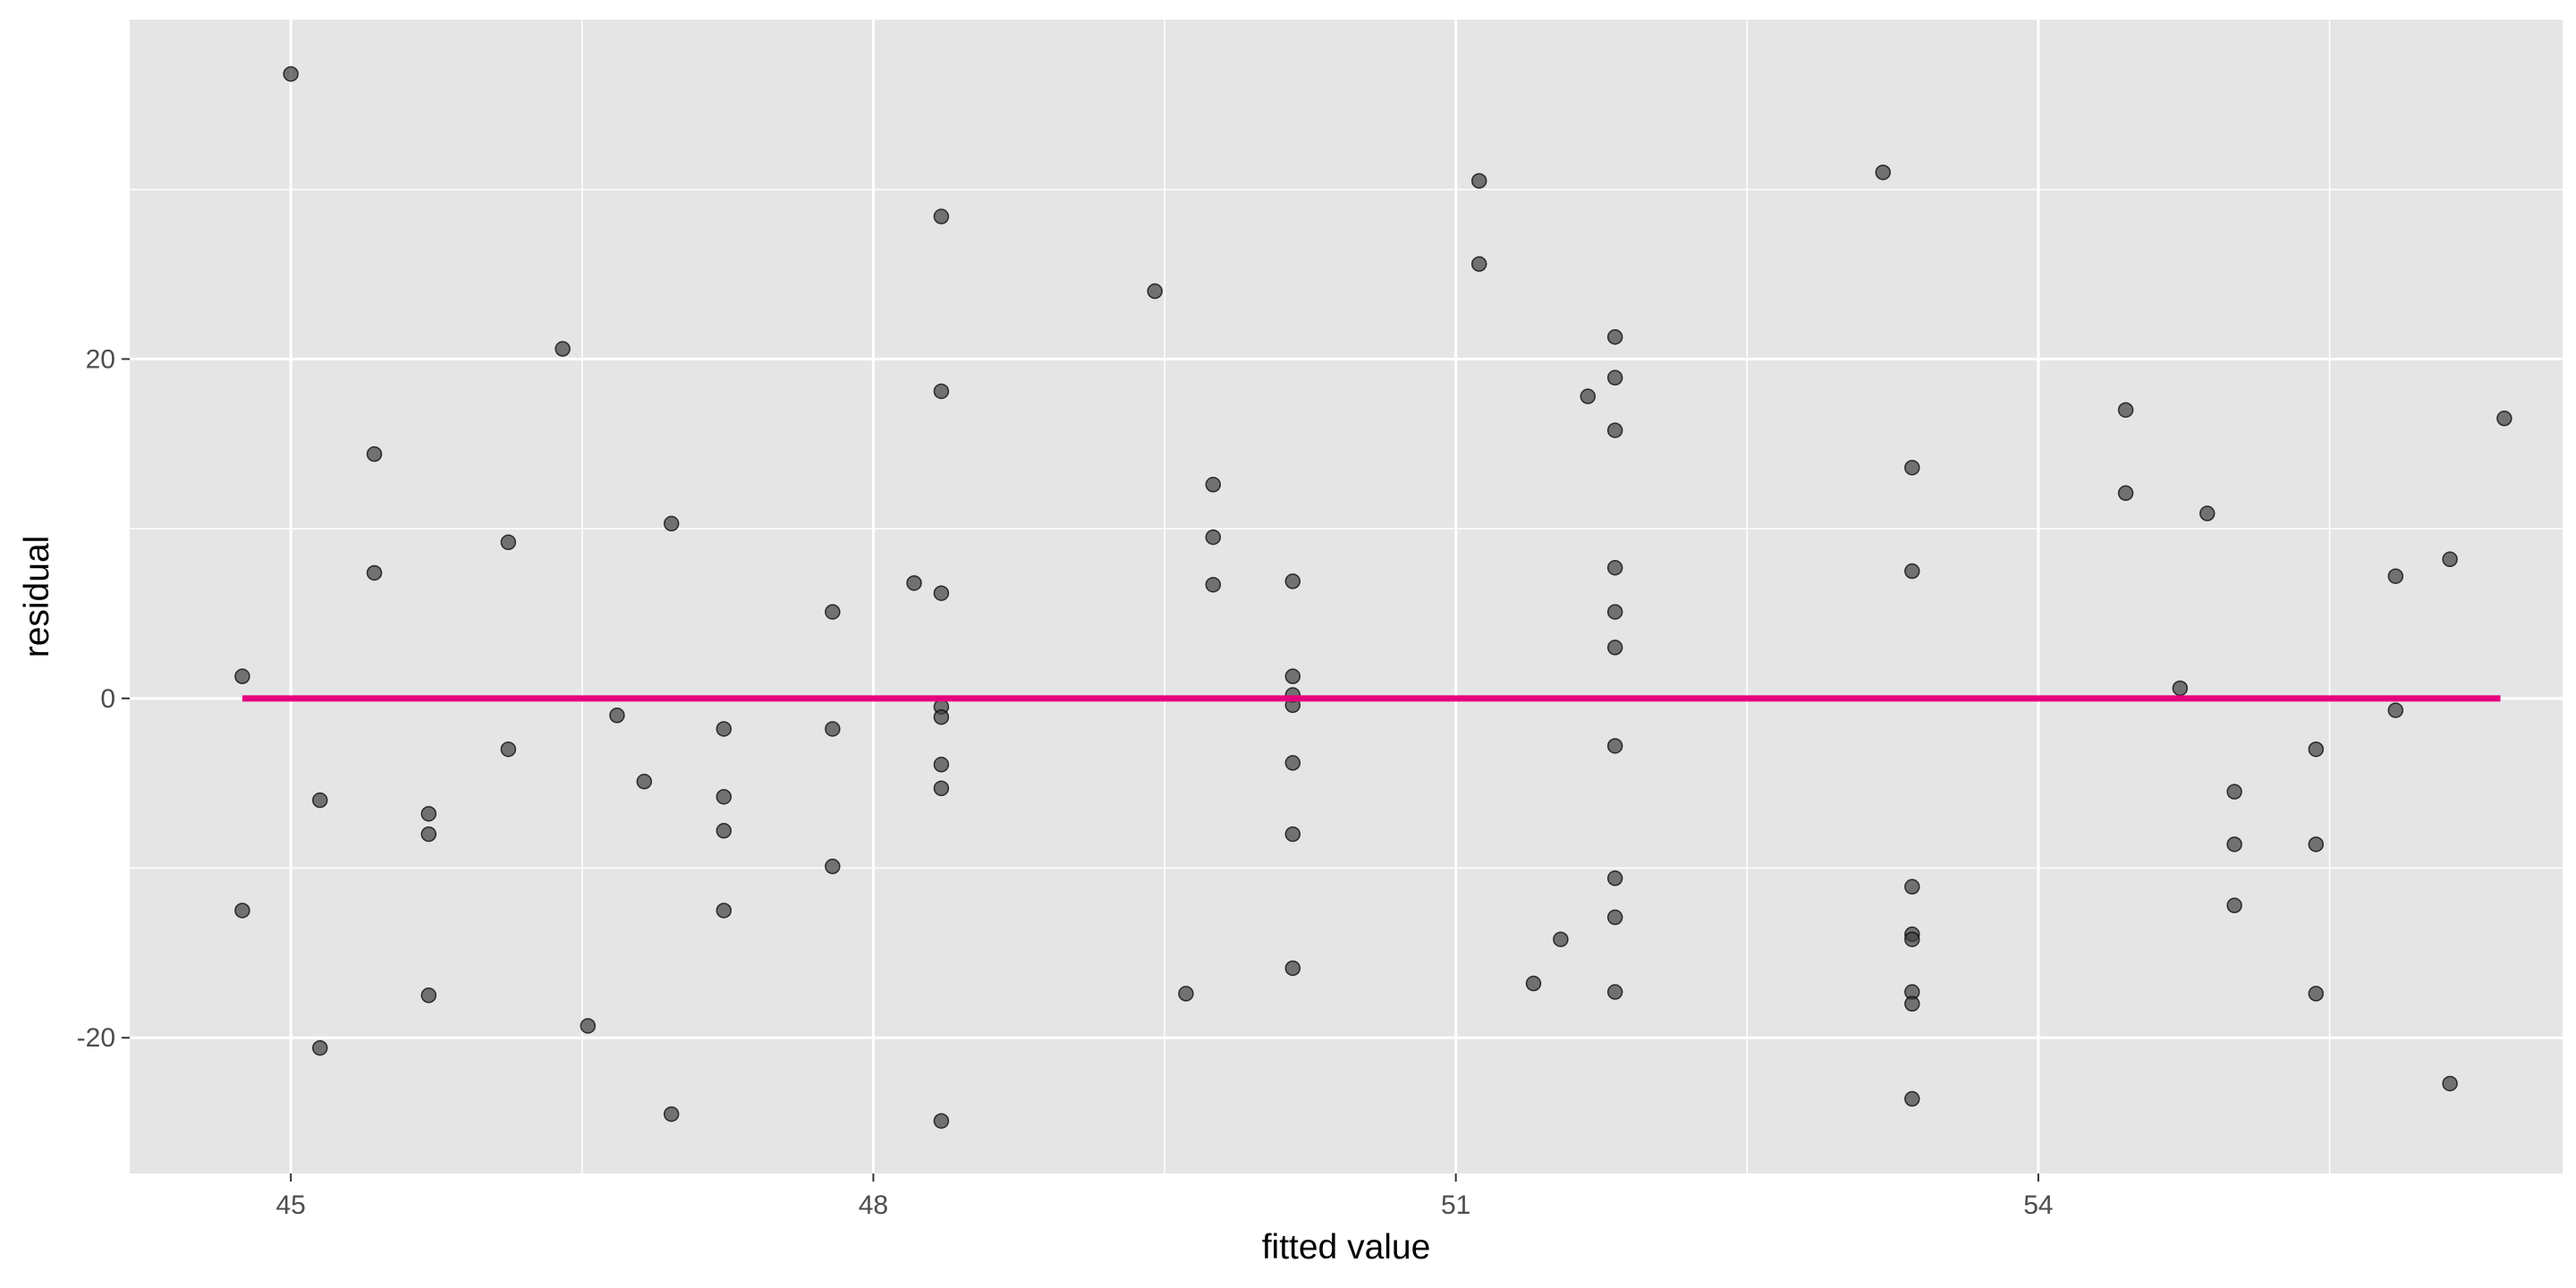  I want to click on x-tick-label-3: 54, so click(2038, 1205).